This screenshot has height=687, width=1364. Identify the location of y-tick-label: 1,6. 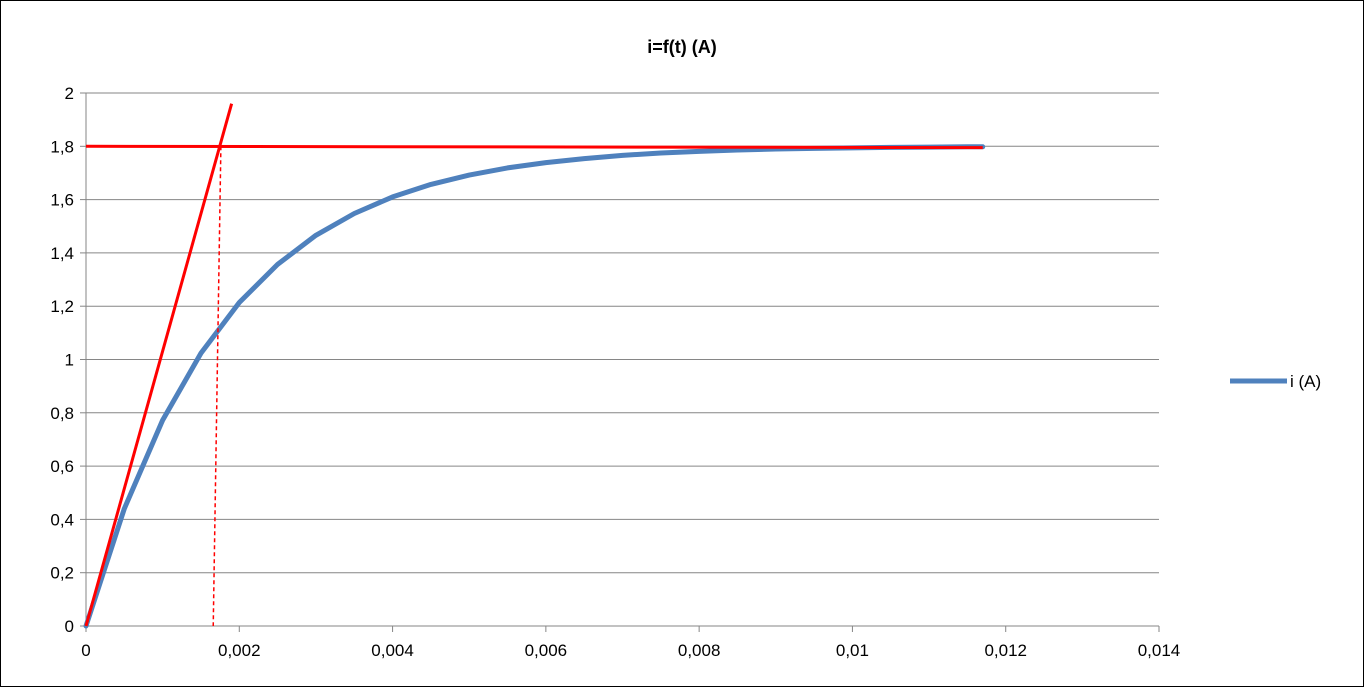
(62, 200).